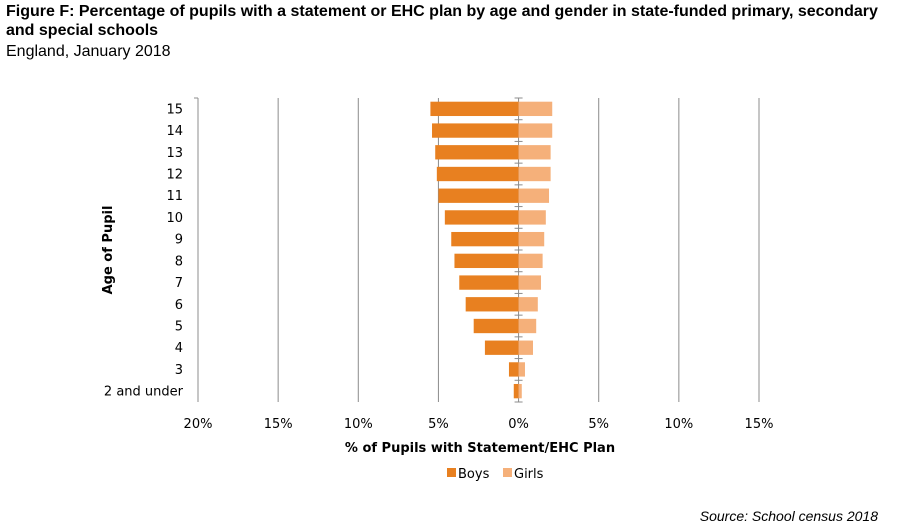  I want to click on x-tick-label: 0%, so click(518, 424).